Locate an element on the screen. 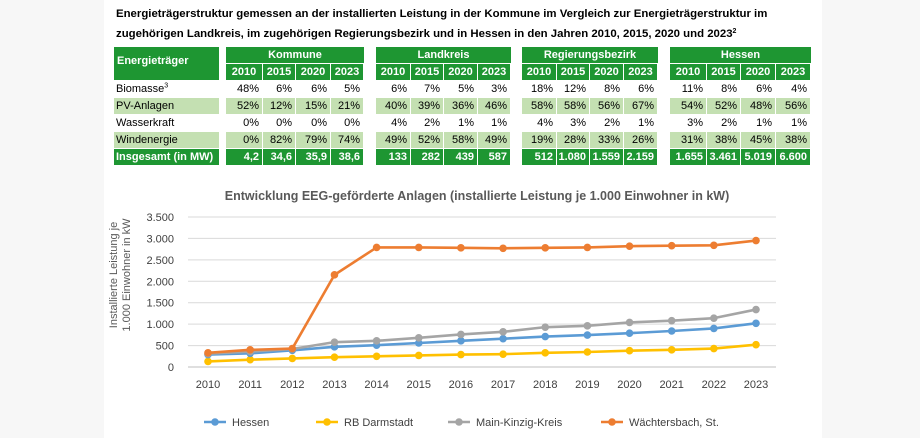  year-header-kommune-2015: 2015 is located at coordinates (279, 72).